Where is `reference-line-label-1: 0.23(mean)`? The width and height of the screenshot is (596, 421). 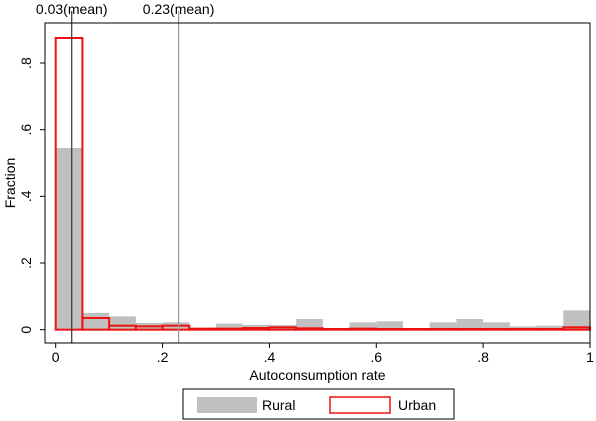
reference-line-label-1: 0.23(mean) is located at coordinates (179, 9).